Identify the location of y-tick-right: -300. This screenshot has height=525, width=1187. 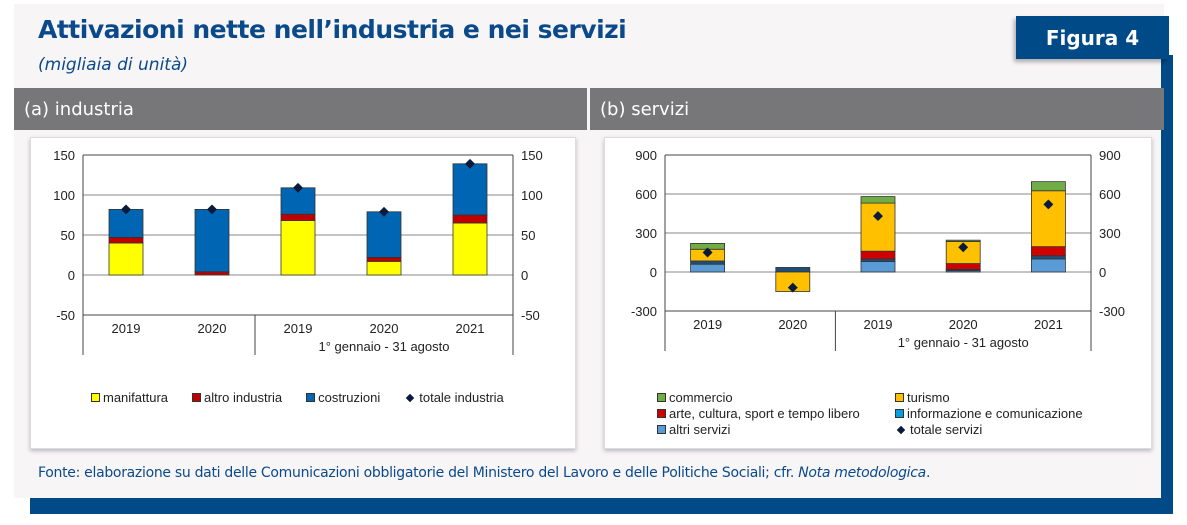
(1112, 311).